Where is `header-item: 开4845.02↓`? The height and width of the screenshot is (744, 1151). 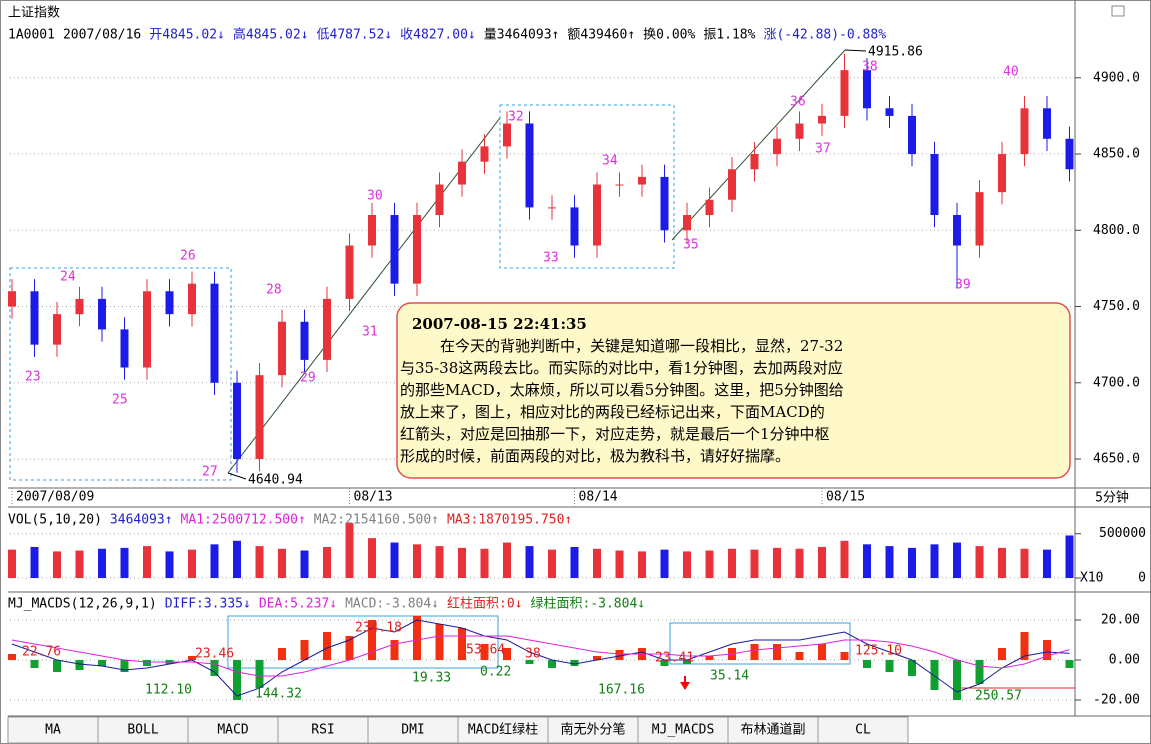
header-item: 开4845.02↓ is located at coordinates (187, 35).